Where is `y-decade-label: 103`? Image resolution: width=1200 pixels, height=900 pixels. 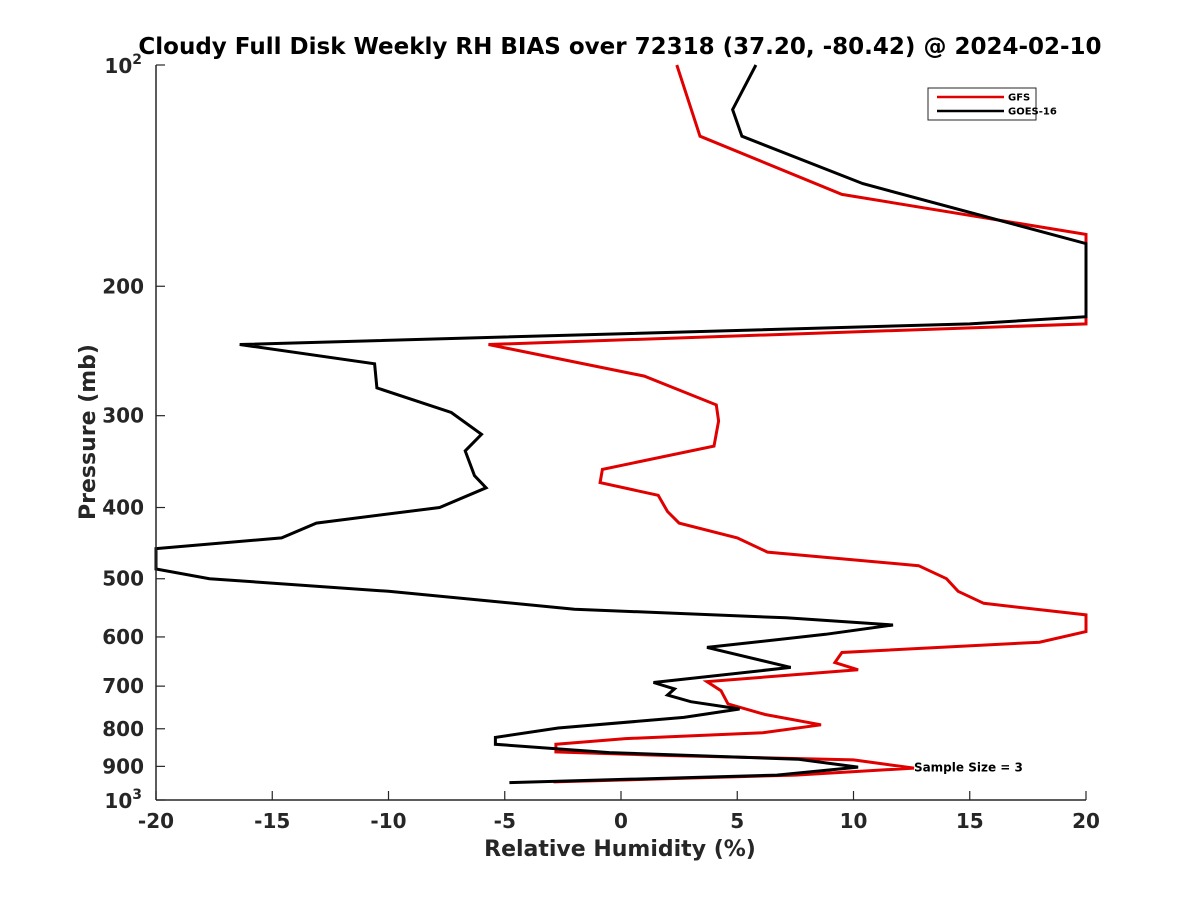 y-decade-label: 103 is located at coordinates (123, 800).